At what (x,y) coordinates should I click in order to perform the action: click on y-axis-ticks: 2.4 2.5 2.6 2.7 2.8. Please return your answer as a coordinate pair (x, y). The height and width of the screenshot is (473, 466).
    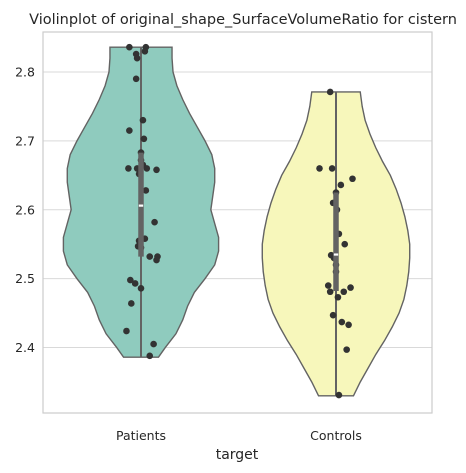
    Looking at the image, I should click on (25, 209).